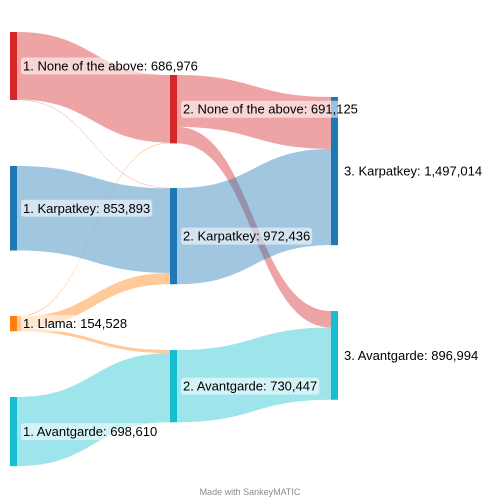 The width and height of the screenshot is (500, 500). I want to click on node-label-n1_karp: 1. Karpatkey: 853,893, so click(86, 208).